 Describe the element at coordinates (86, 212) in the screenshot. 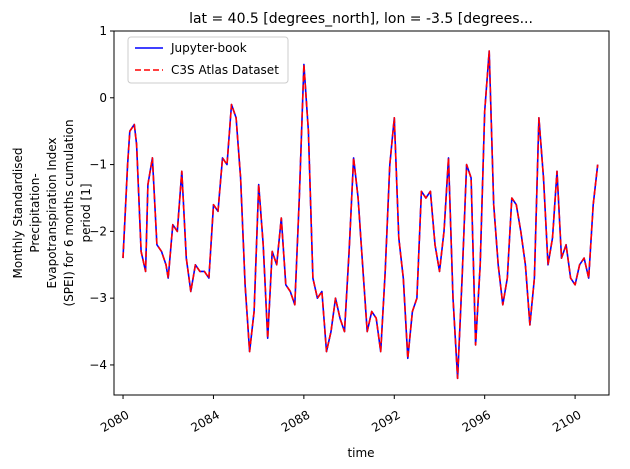

I see `y-axis-label-line: period [1]` at that location.